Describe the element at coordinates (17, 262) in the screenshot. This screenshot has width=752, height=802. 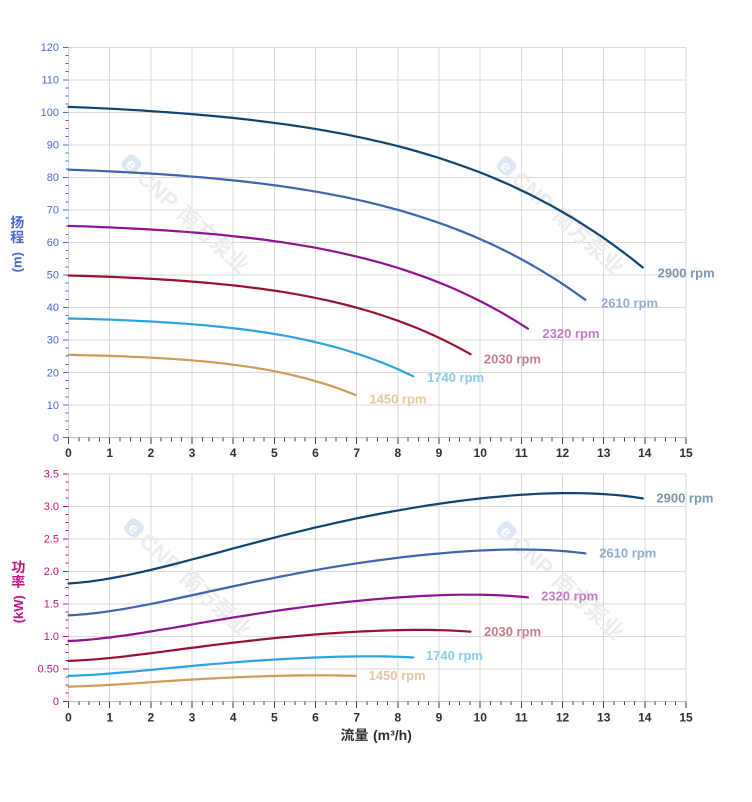
I see `svg-text: (m)` at that location.